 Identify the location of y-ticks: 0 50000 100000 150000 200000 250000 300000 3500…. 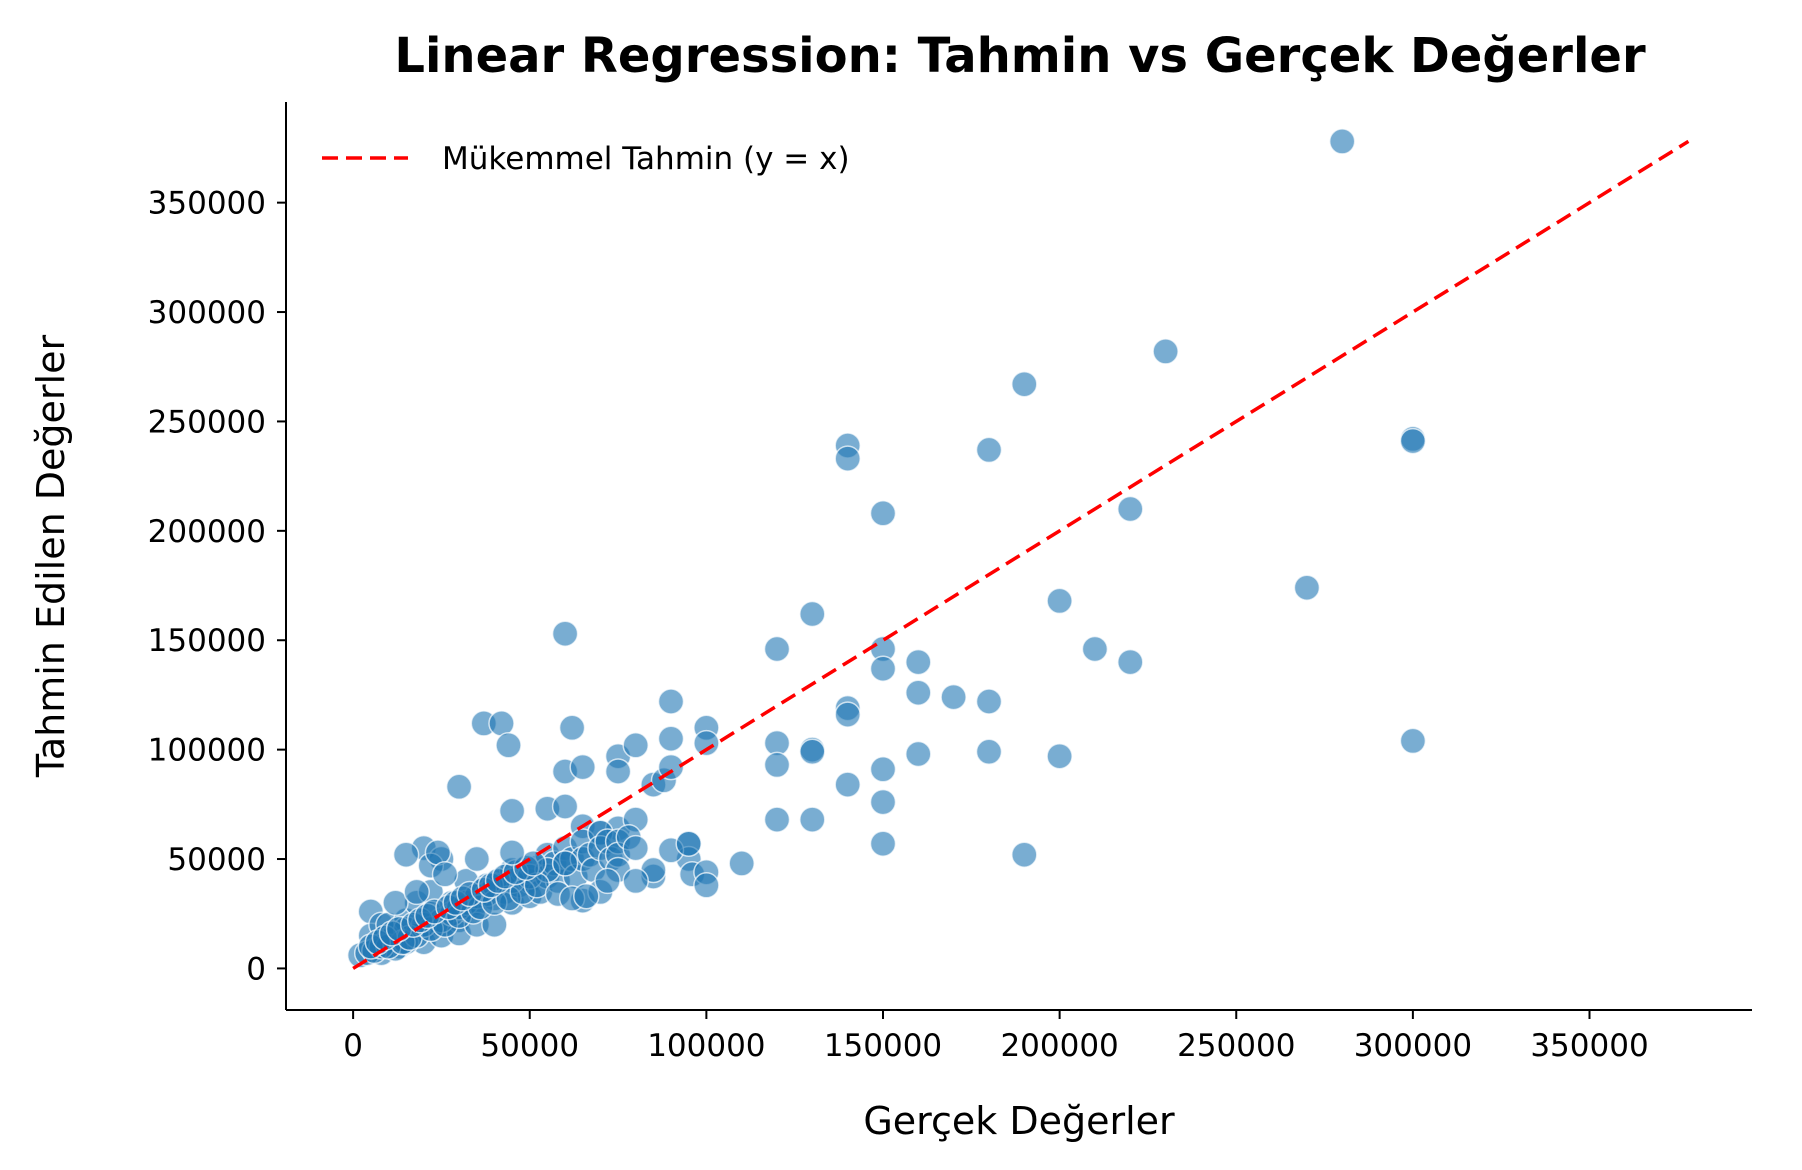
(217, 586).